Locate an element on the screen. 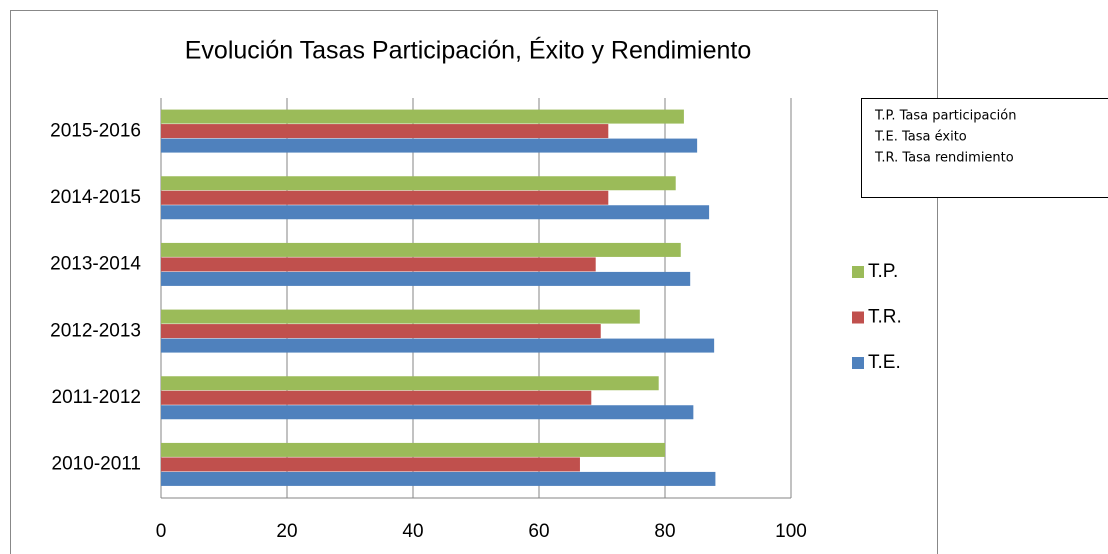 The width and height of the screenshot is (1108, 554). y-tick-label: 2011-2012 is located at coordinates (96, 397).